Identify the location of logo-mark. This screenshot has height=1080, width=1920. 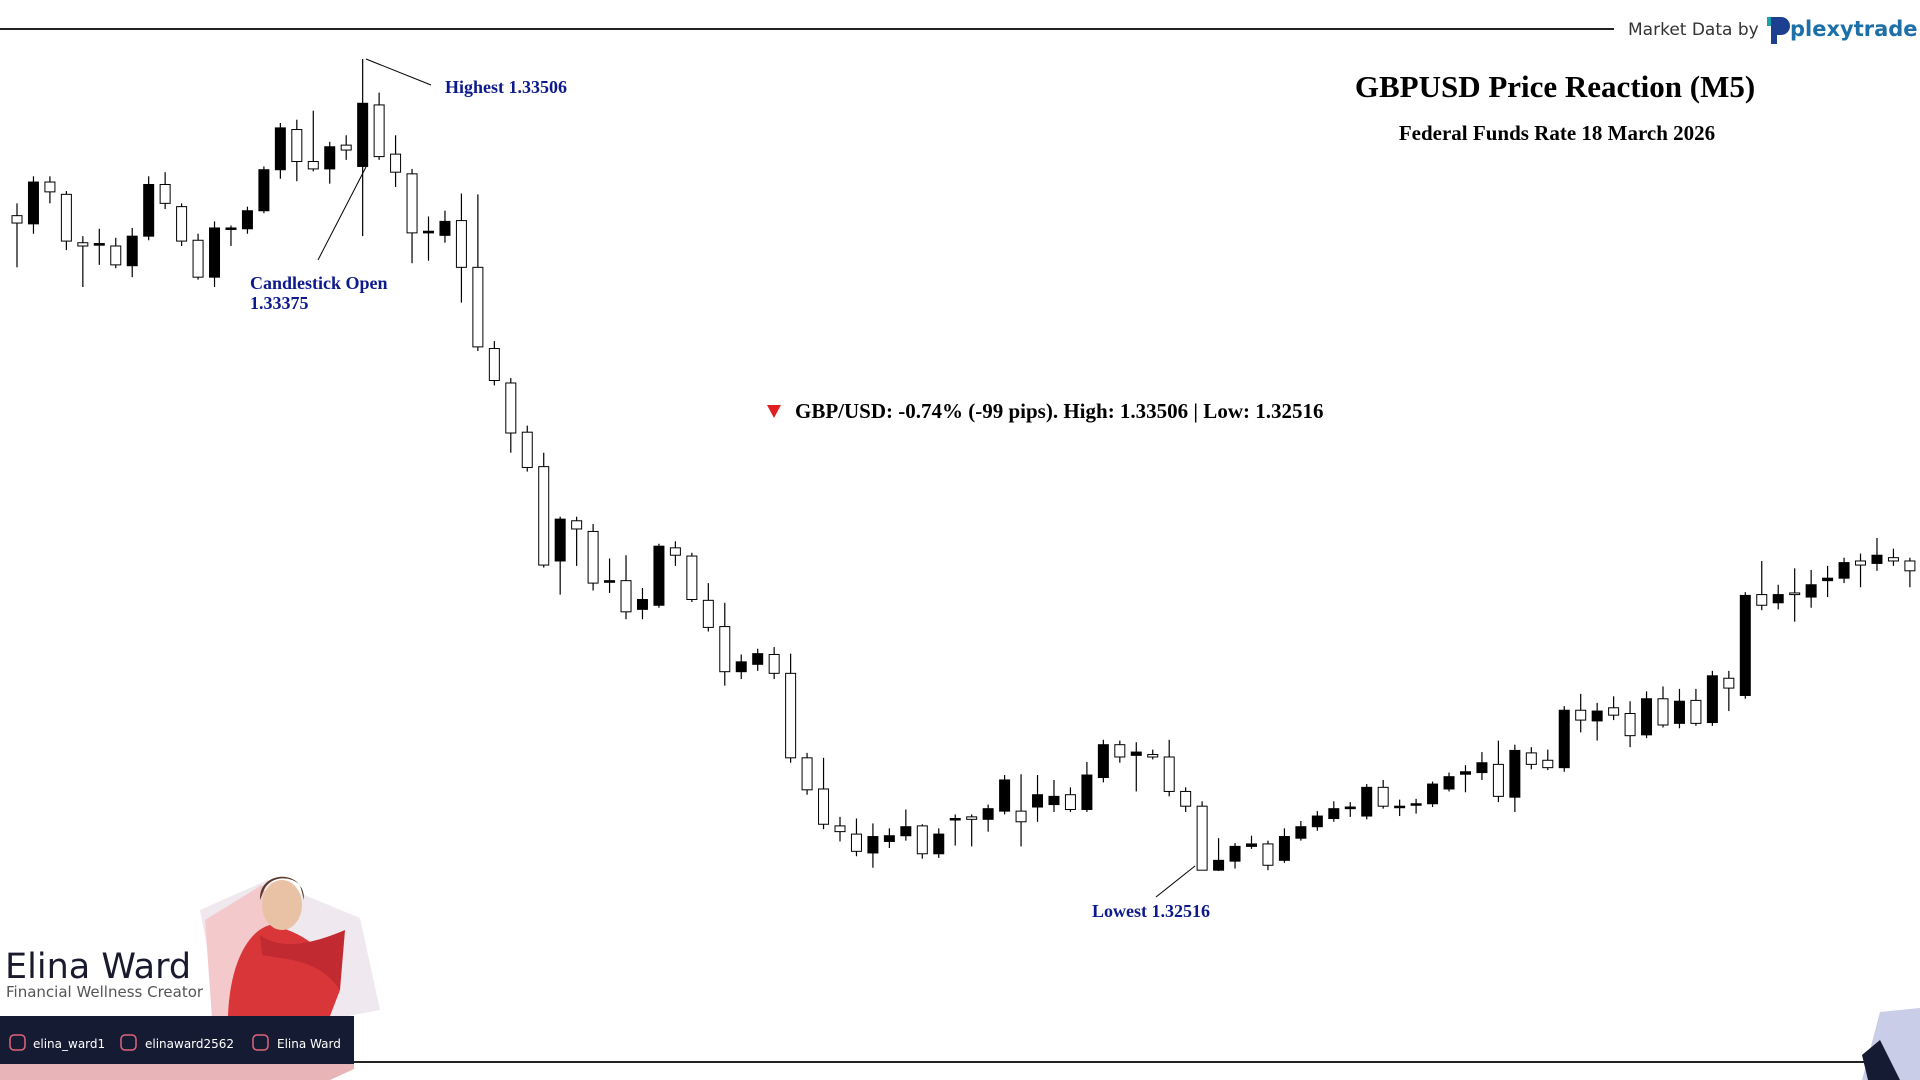
(1780, 30).